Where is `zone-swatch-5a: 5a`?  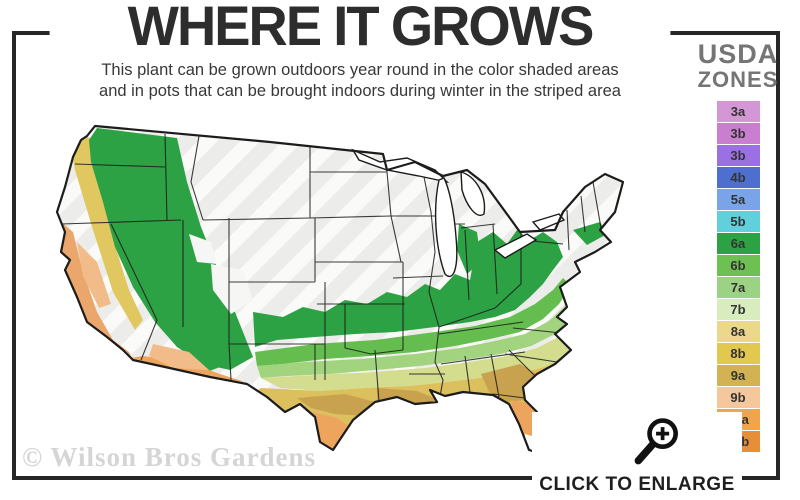
zone-swatch-5a: 5a is located at coordinates (738, 199).